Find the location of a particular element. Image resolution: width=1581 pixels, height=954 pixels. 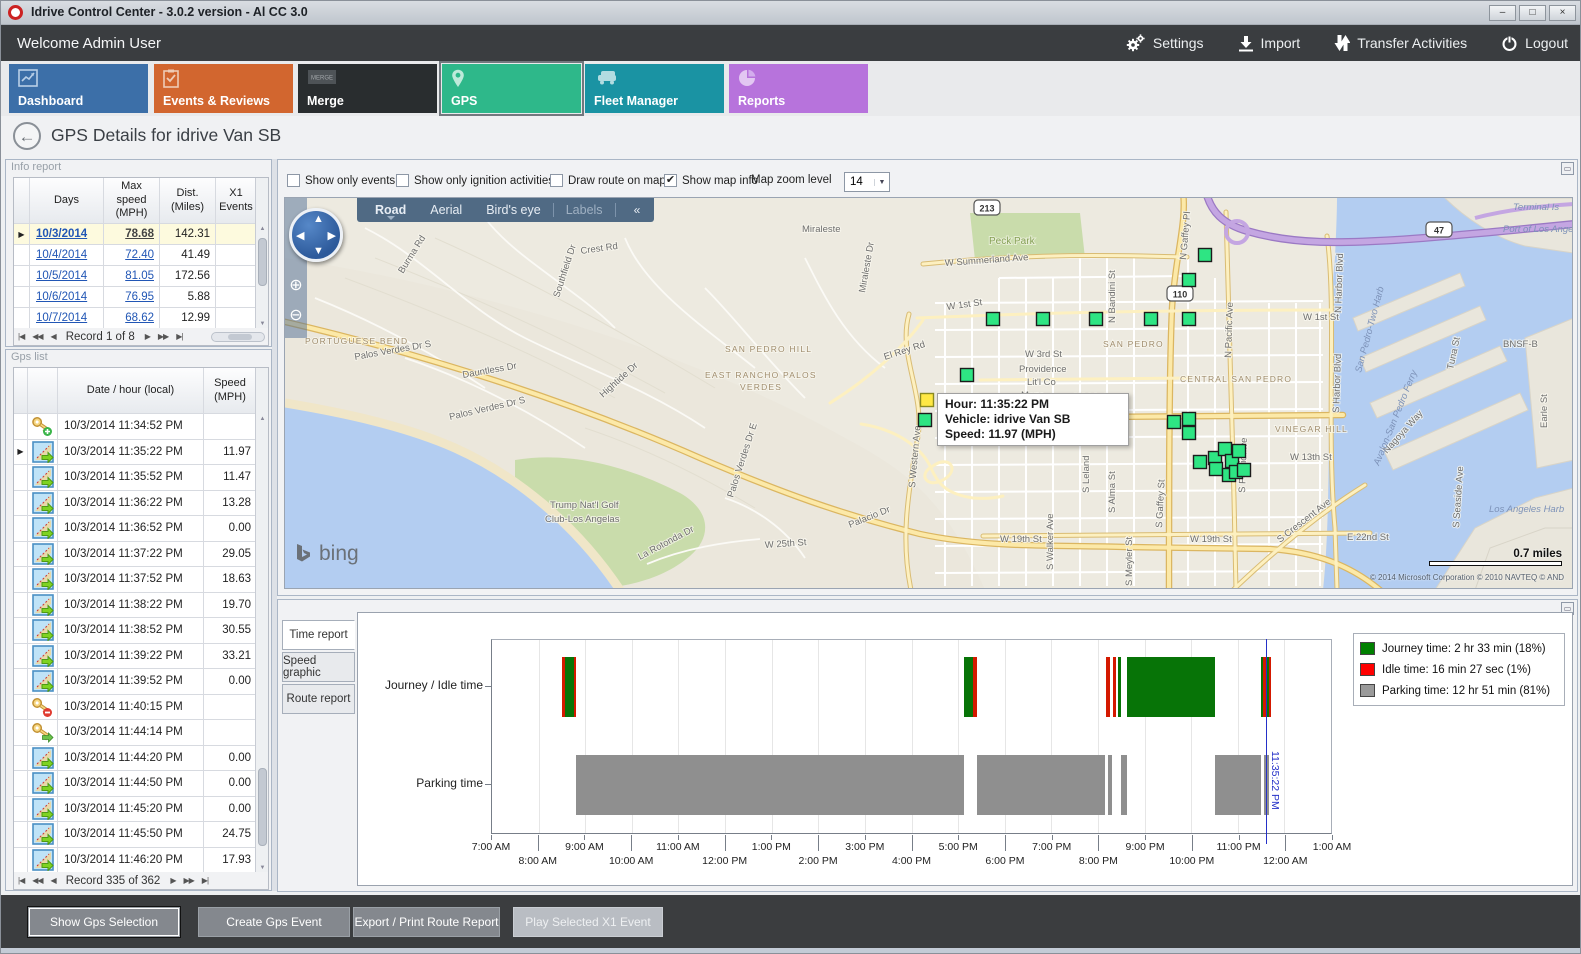

map-pan-control: ▲ ▼ ◀ ▶ is located at coordinates (316, 235).